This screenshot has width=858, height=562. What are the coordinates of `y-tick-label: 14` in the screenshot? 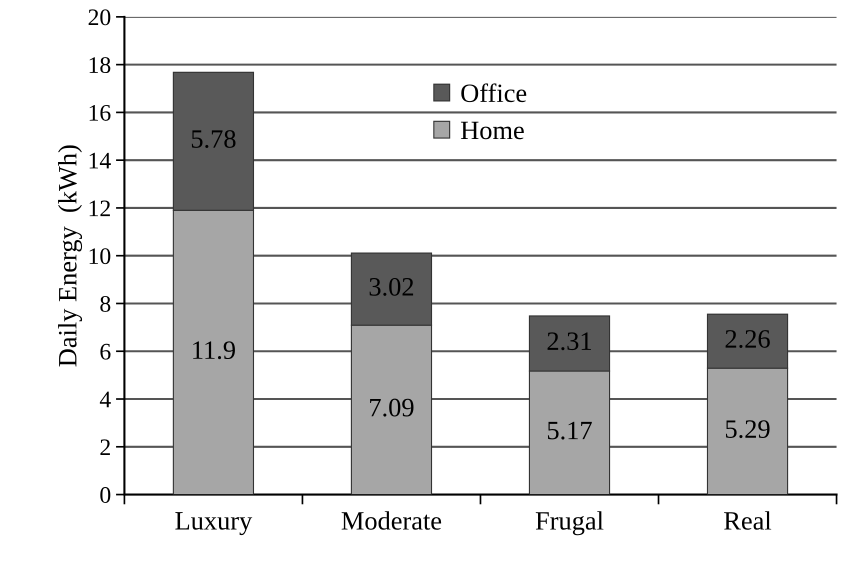 It's located at (100, 160).